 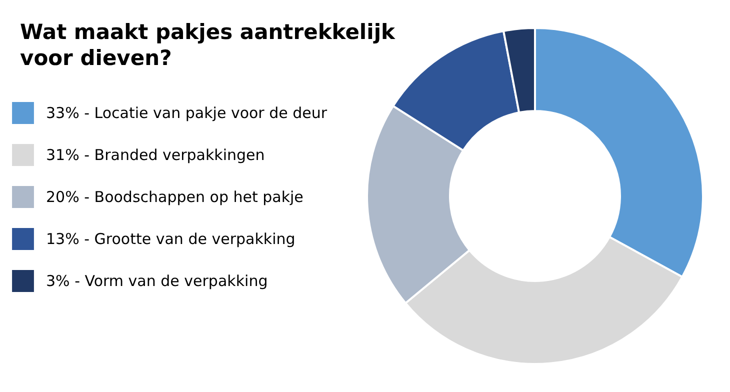 I want to click on chart-title: Wat maakt pakjes aantrekkelijk voor dieven?, so click(x=208, y=45).